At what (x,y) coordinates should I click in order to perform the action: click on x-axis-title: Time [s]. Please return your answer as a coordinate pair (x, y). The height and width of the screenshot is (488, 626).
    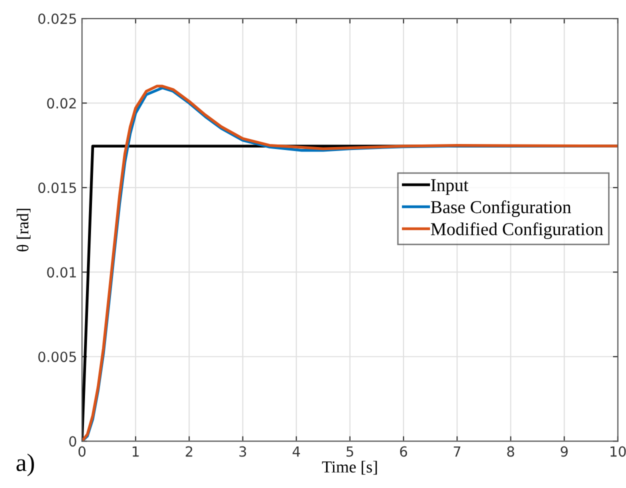
    Looking at the image, I should click on (349, 467).